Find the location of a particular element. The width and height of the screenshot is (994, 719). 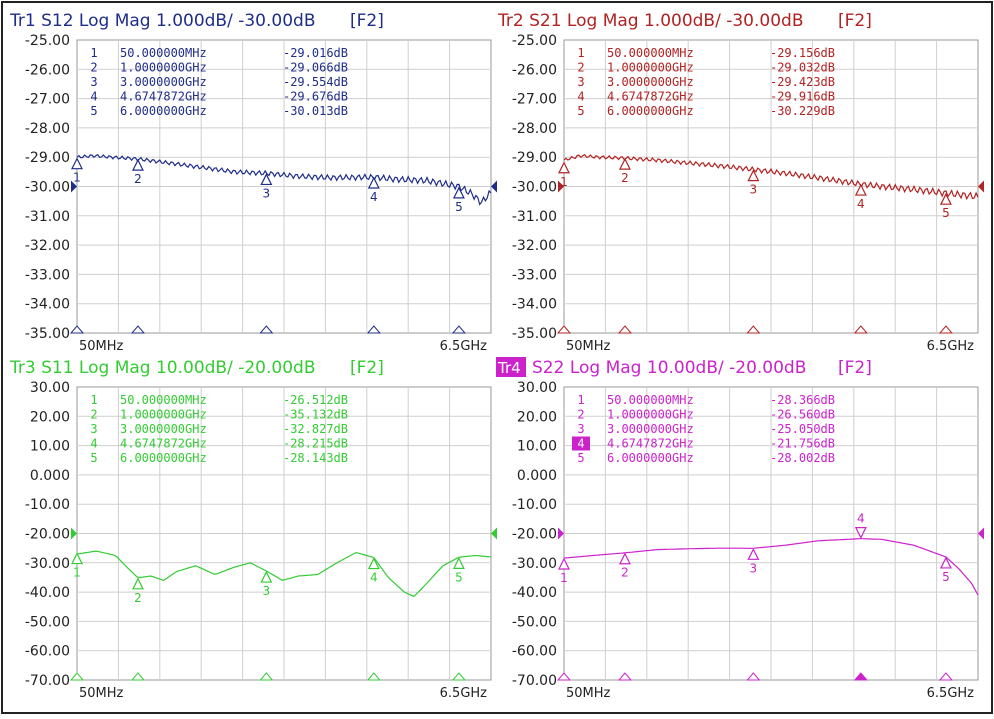

y-tick-label: -30.00 is located at coordinates (534, 188).